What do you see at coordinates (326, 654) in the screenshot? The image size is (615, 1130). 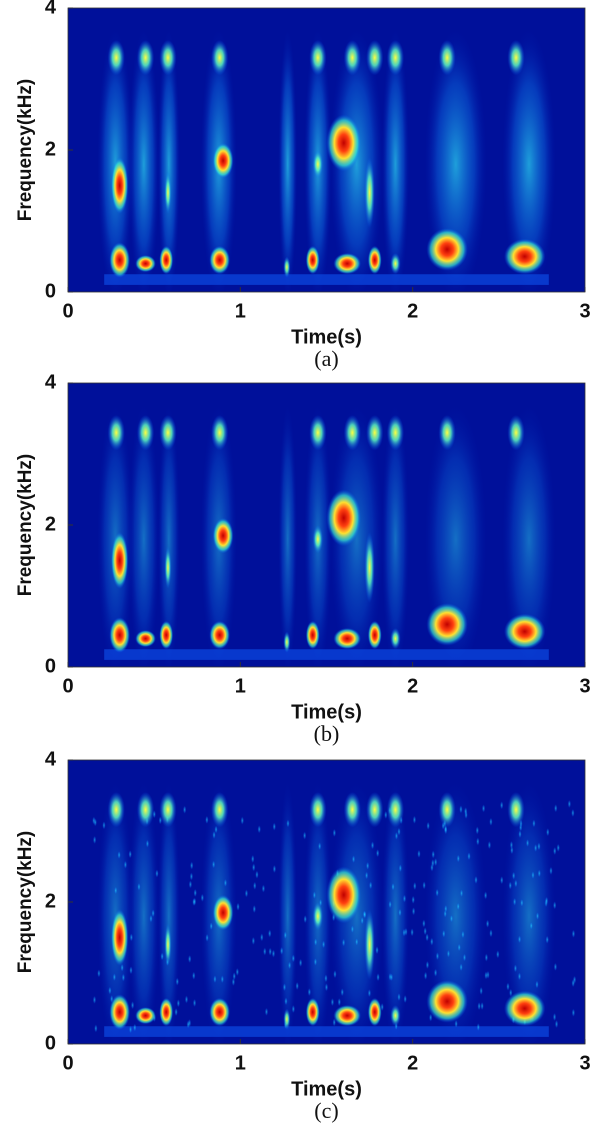 I see `low-band` at bounding box center [326, 654].